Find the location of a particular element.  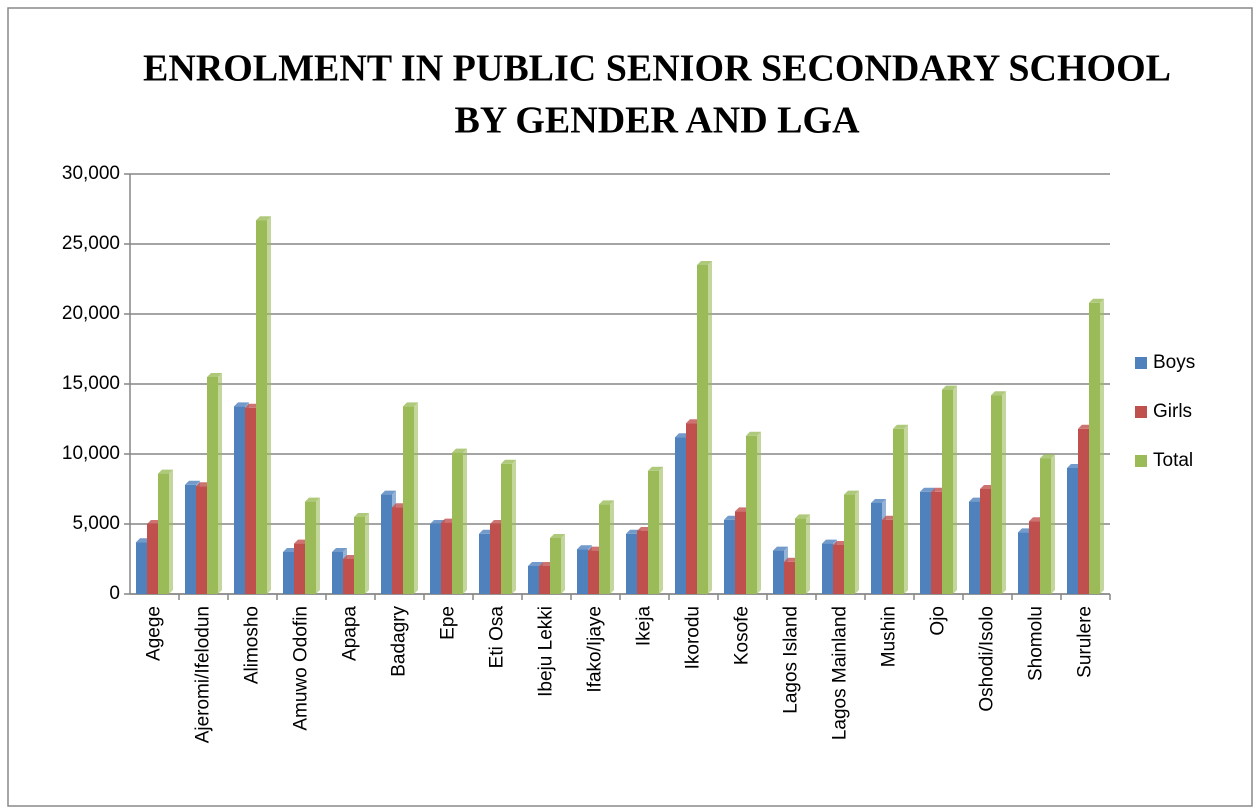

x-tick-label: Agege is located at coordinates (154, 633).